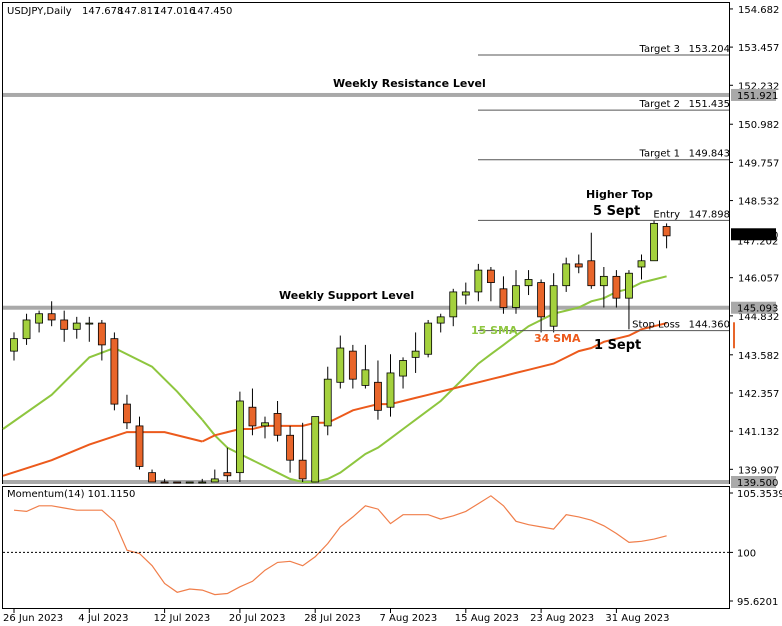 Image resolution: width=782 pixels, height=626 pixels. Describe the element at coordinates (257, 618) in the screenshot. I see `x-tick-label: 20 Jul 2023` at that location.